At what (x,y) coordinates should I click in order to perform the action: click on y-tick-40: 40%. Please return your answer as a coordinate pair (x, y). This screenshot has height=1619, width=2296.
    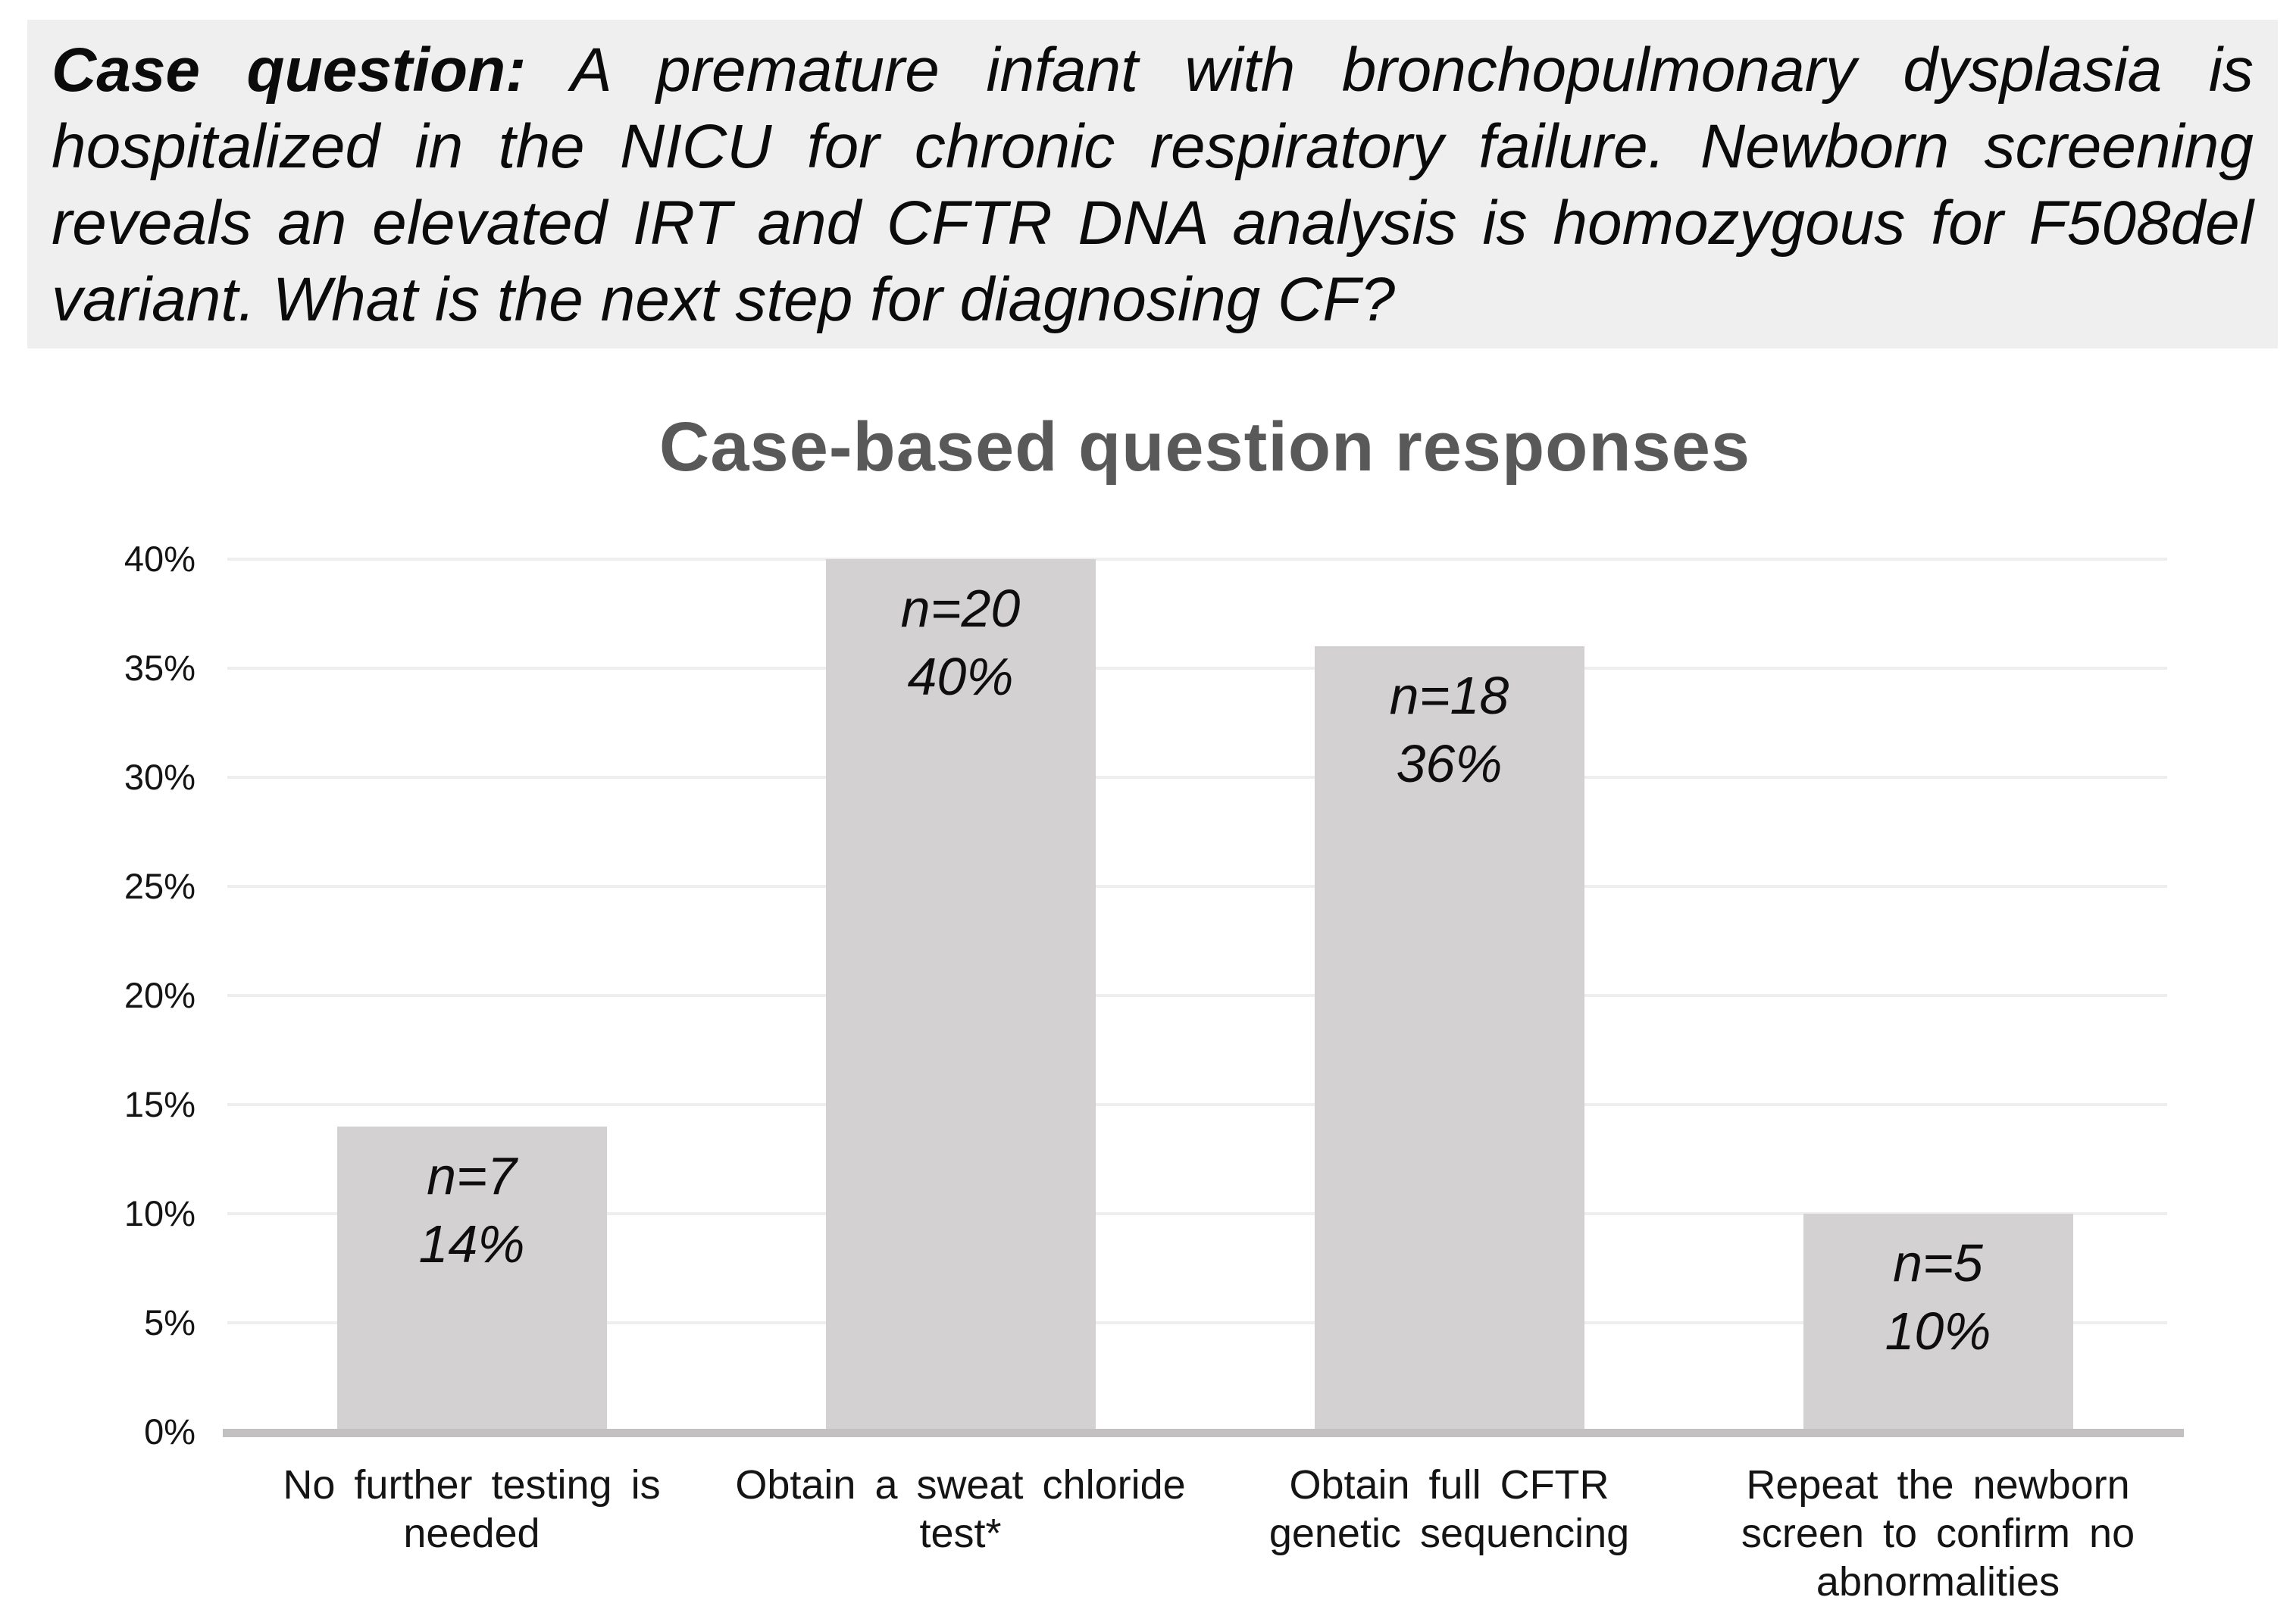
    Looking at the image, I should click on (160, 559).